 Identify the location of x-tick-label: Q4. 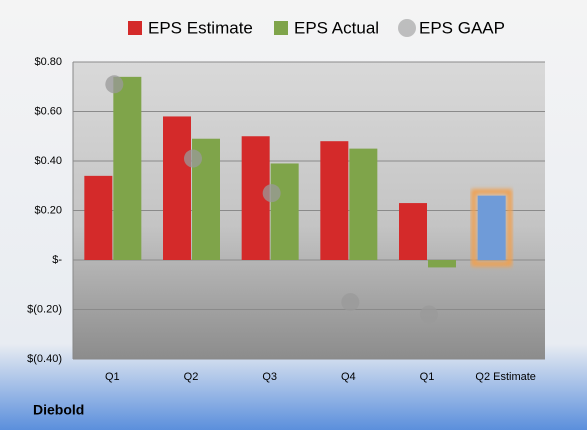
(348, 377).